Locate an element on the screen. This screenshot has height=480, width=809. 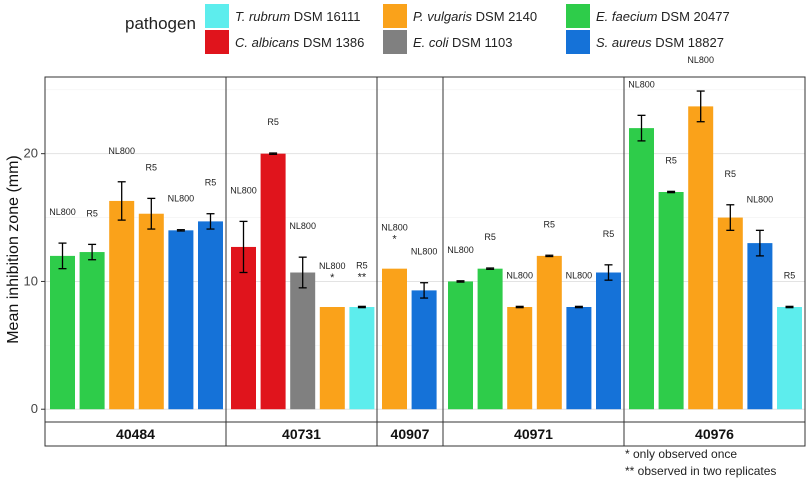
bar-40731-trubrum-r5 is located at coordinates (362, 358).